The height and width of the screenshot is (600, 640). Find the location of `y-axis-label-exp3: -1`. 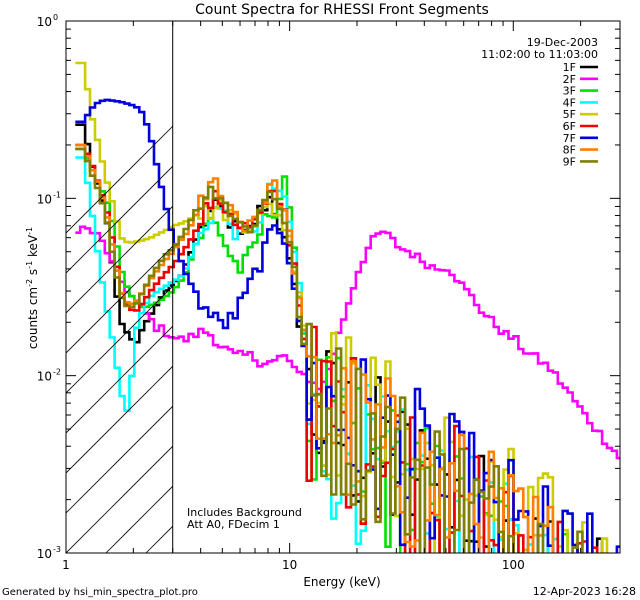

y-axis-label-exp3: -1 is located at coordinates (29, 231).